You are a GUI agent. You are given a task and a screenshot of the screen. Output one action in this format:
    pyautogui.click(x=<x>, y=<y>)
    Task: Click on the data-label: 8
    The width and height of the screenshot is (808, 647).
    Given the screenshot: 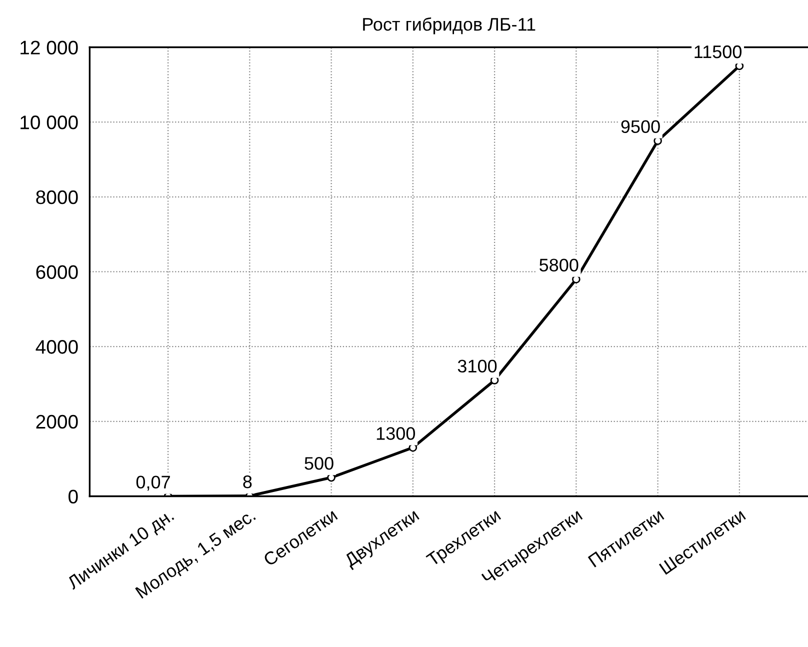 What is the action you would take?
    pyautogui.click(x=247, y=481)
    